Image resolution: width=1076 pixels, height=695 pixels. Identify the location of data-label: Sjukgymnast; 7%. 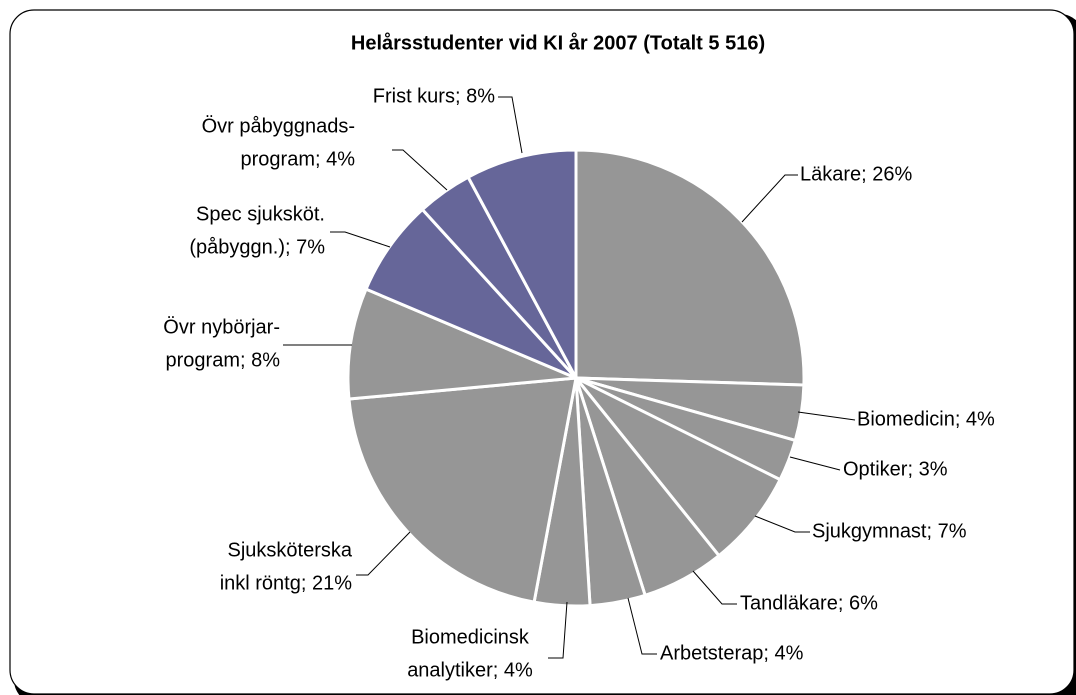
(889, 531).